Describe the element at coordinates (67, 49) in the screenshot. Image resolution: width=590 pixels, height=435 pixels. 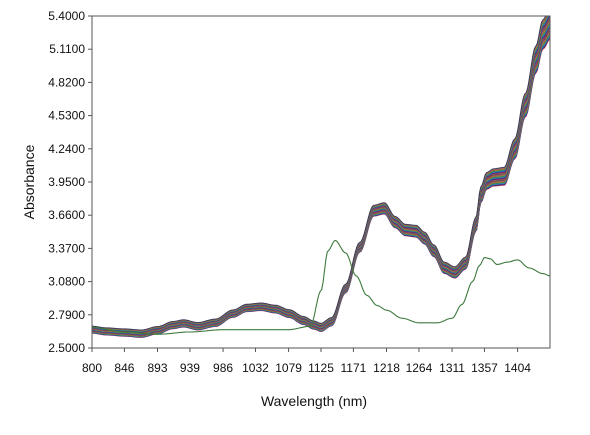
I see `y-tick-label: 5.1100` at that location.